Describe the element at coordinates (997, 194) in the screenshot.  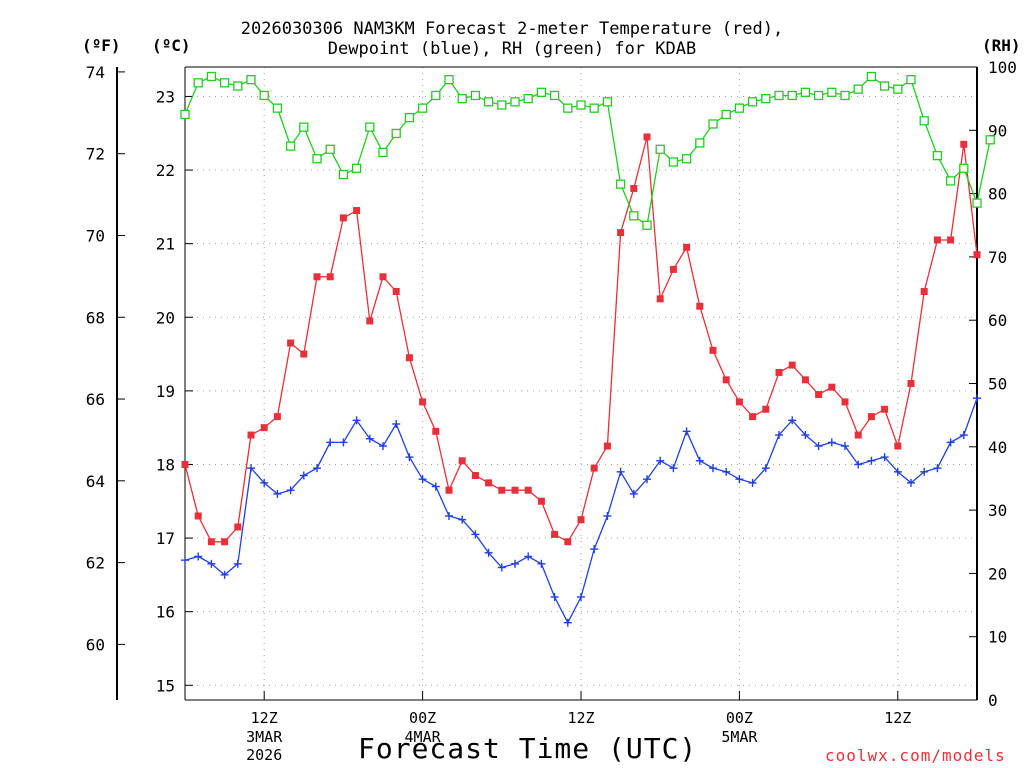
I see `rh-tick-label: 80` at that location.